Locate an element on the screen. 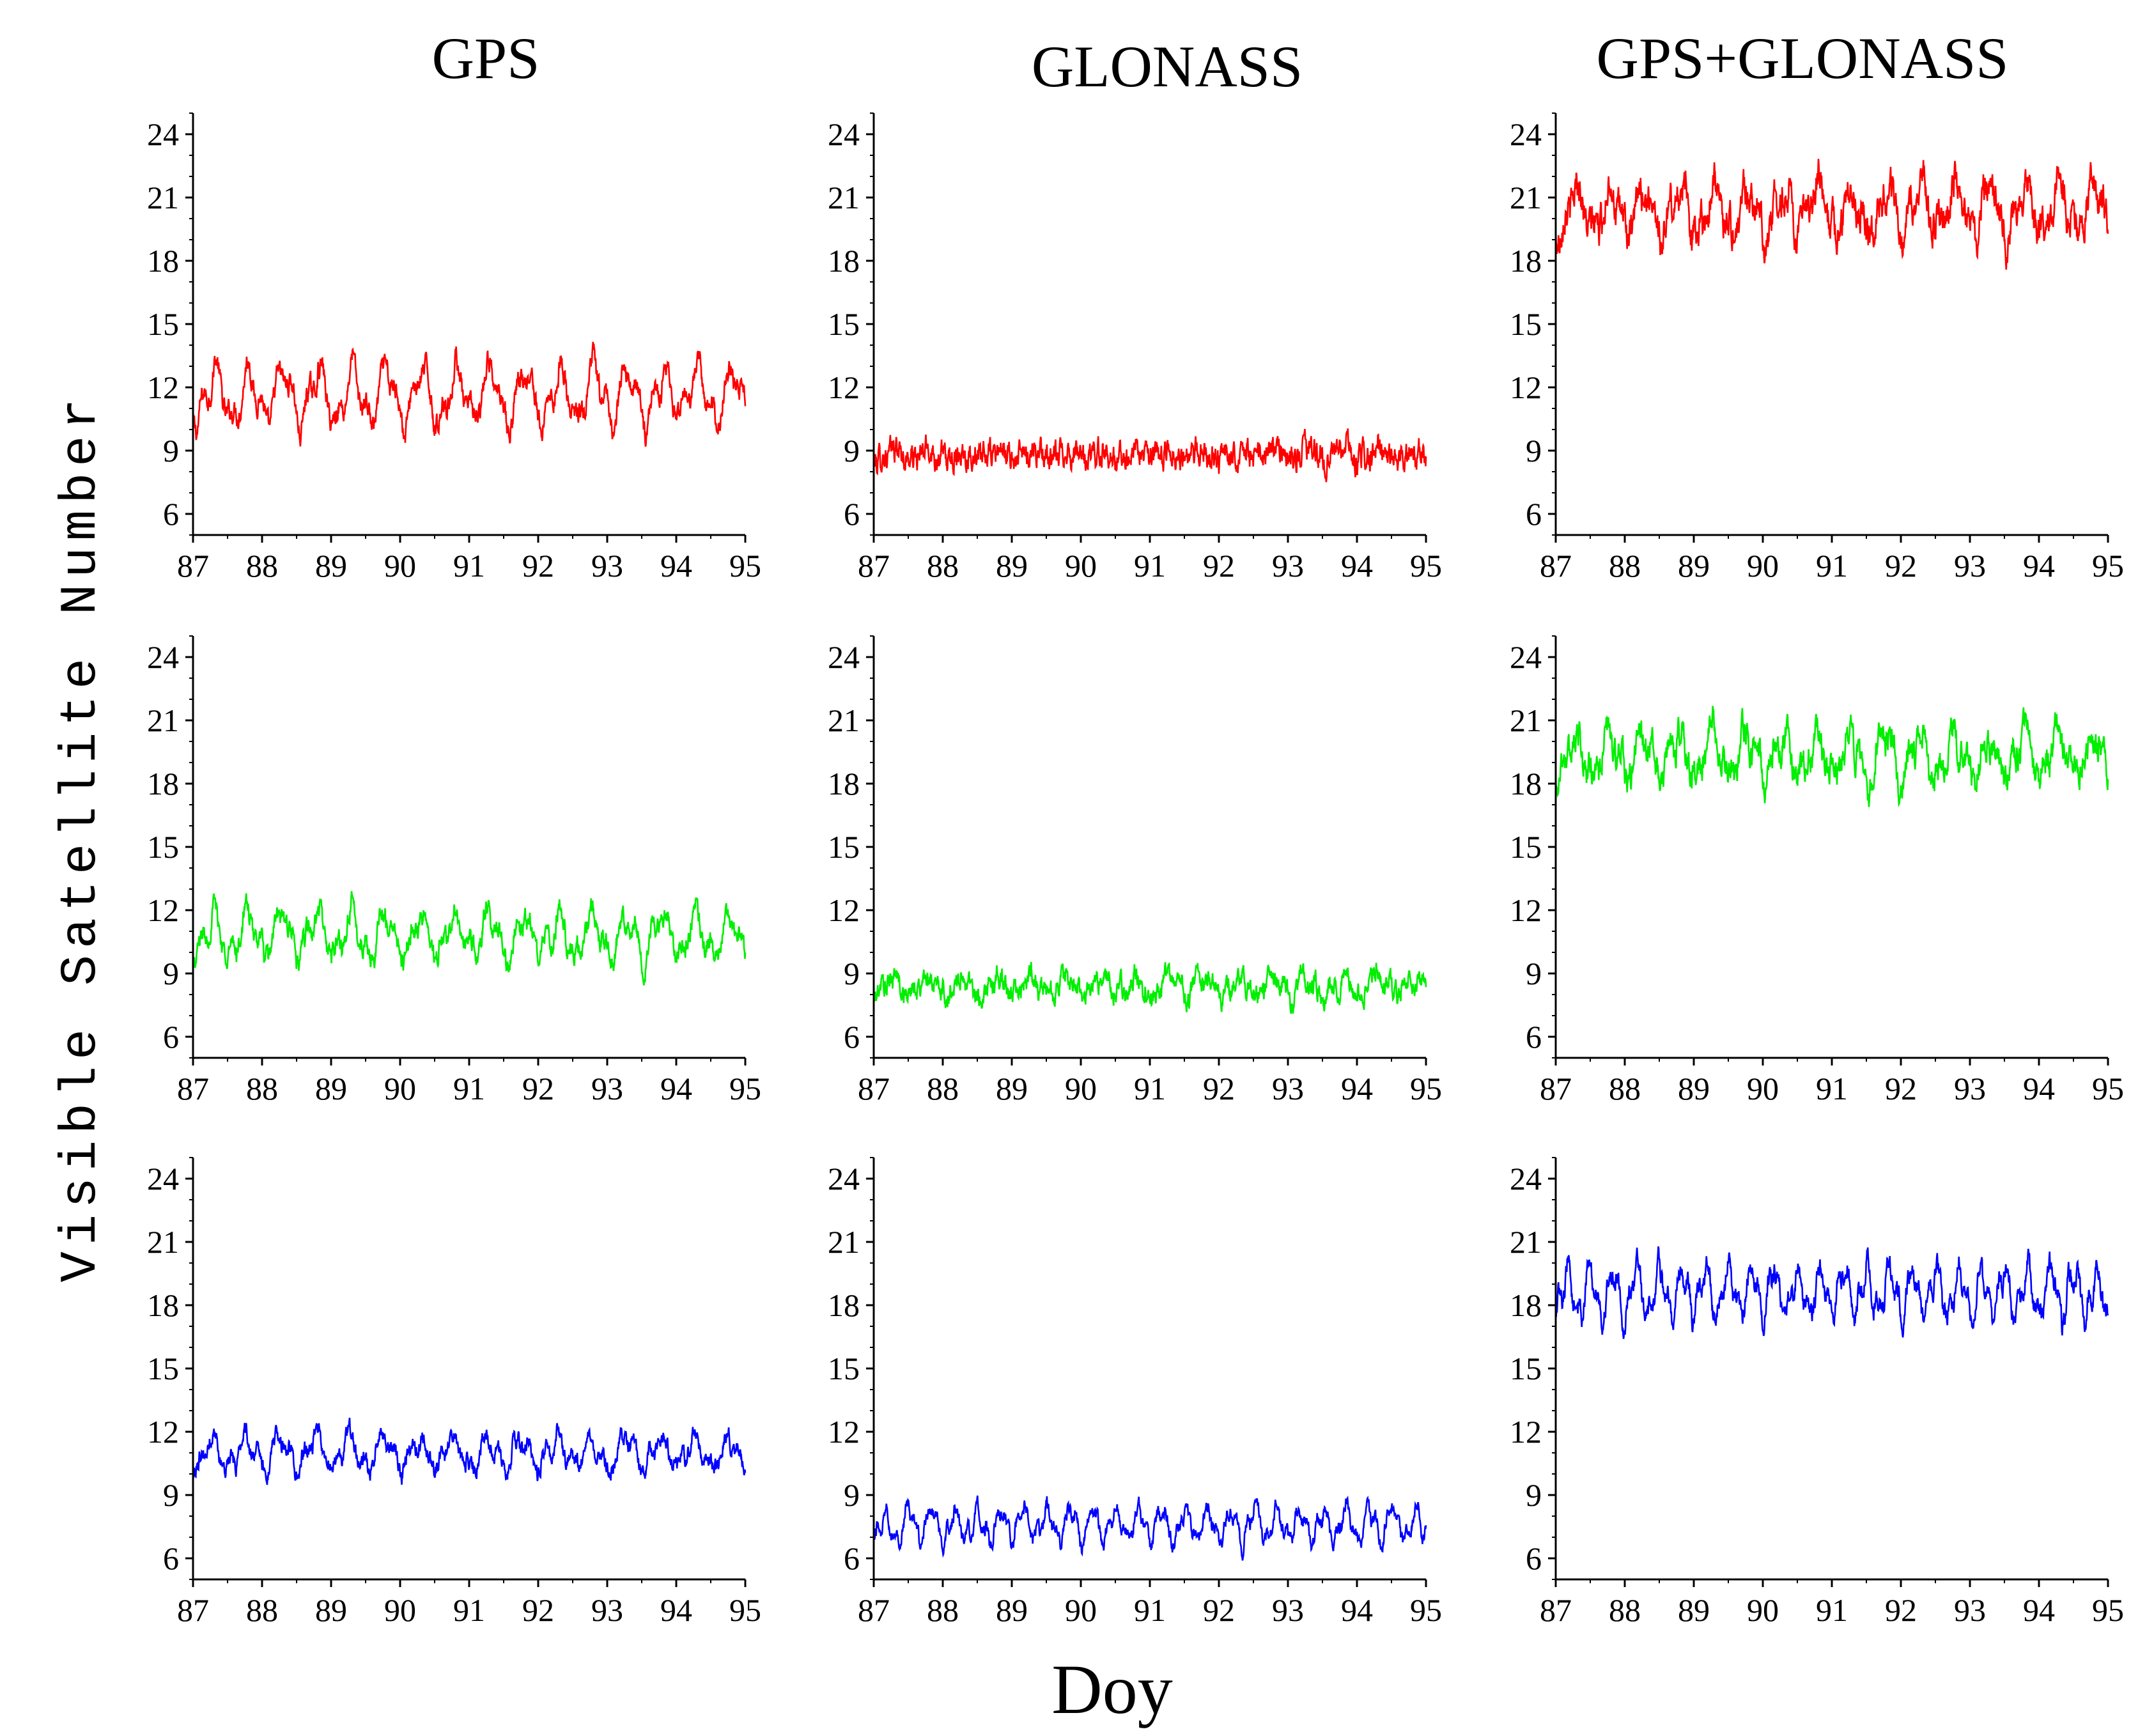 This screenshot has height=1736, width=2154. panel-r0-c0: 6 9 12 15 18 21 24 87 88 89 90 91 92 93 94 95 is located at coordinates (454, 348).